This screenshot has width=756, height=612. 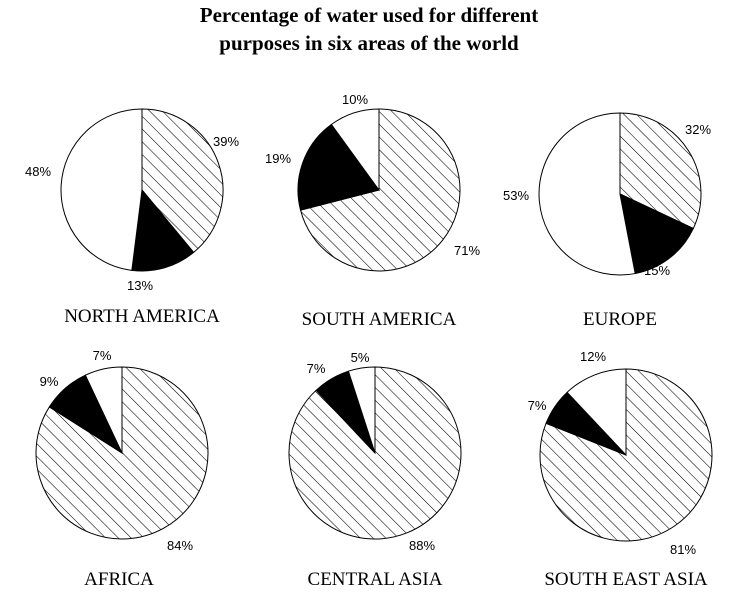 What do you see at coordinates (698, 129) in the screenshot?
I see `slice-label-europe-hatched: 32%` at bounding box center [698, 129].